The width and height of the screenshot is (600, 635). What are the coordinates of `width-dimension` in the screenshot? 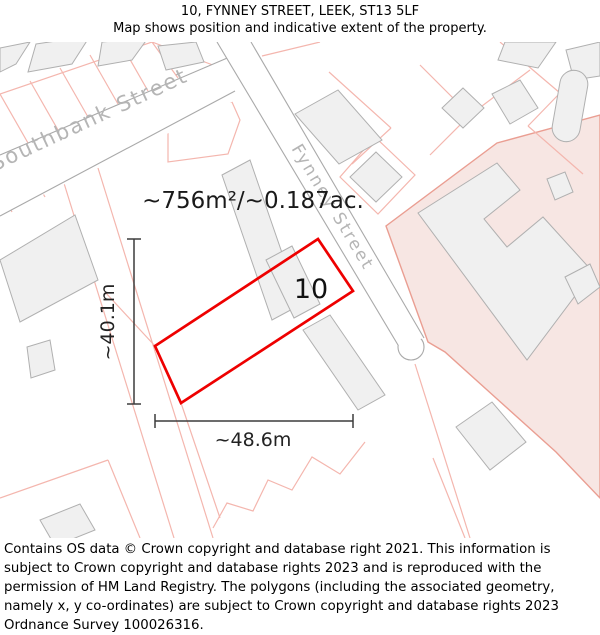 It's located at (254, 421).